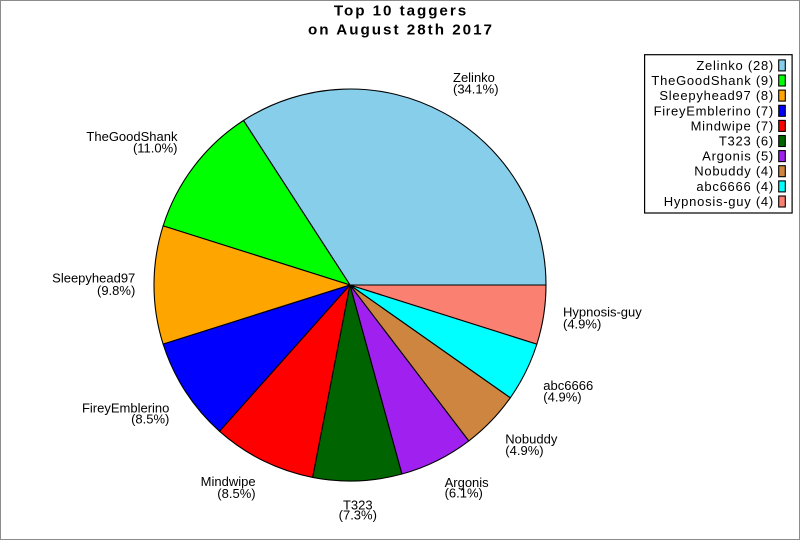 The width and height of the screenshot is (800, 540). Describe the element at coordinates (531, 438) in the screenshot. I see `svg-text: Nobuddy` at that location.